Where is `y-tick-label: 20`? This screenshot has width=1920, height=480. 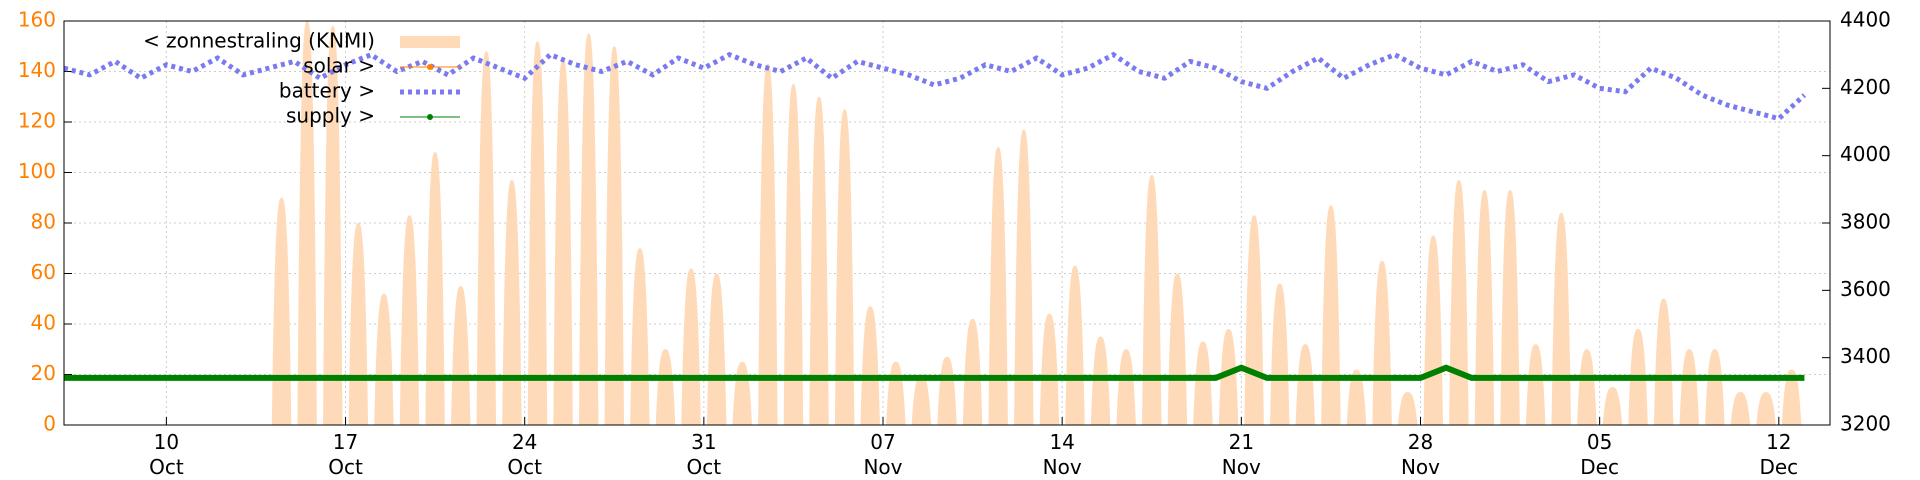 y-tick-label: 20 is located at coordinates (43, 373).